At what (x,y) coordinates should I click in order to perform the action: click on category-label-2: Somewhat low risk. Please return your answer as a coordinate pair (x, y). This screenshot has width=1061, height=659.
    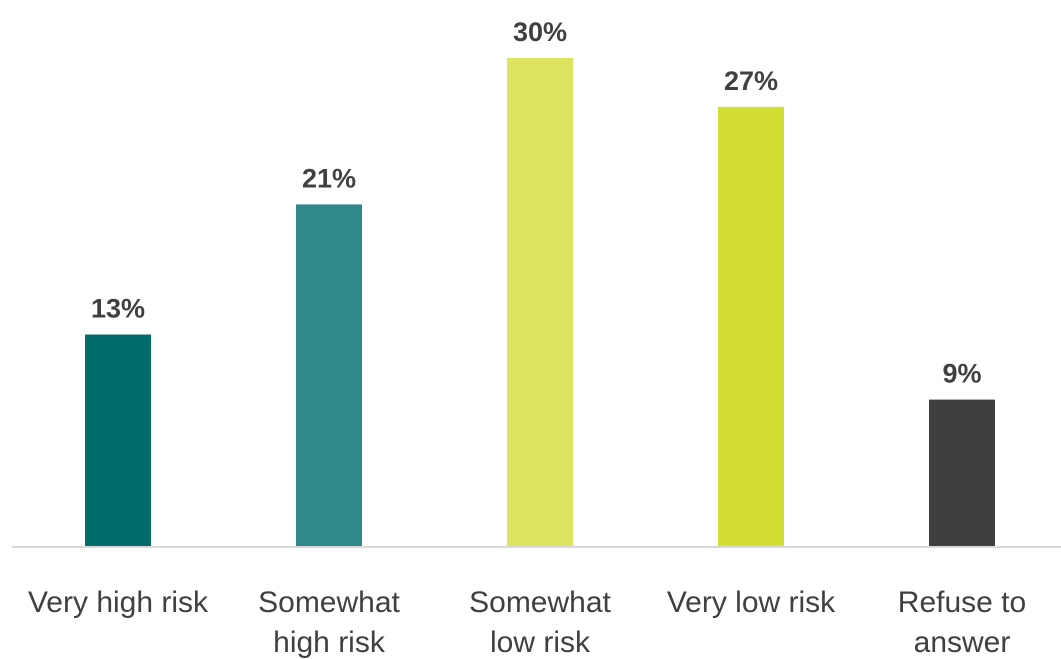
    Looking at the image, I should click on (540, 622).